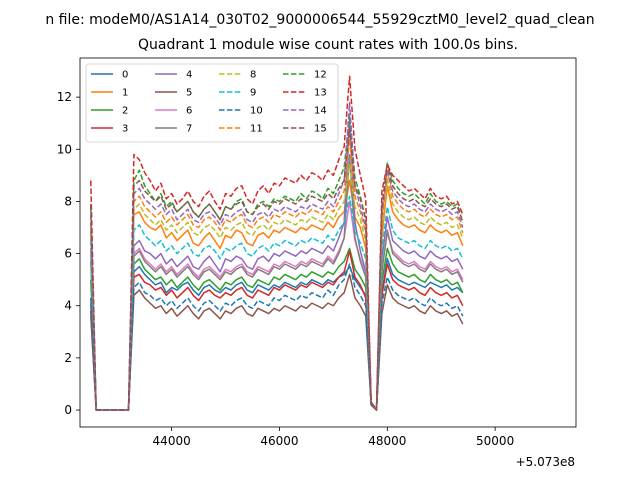 Image resolution: width=640 pixels, height=480 pixels. What do you see at coordinates (256, 129) in the screenshot?
I see `legend-label-11: 11` at bounding box center [256, 129].